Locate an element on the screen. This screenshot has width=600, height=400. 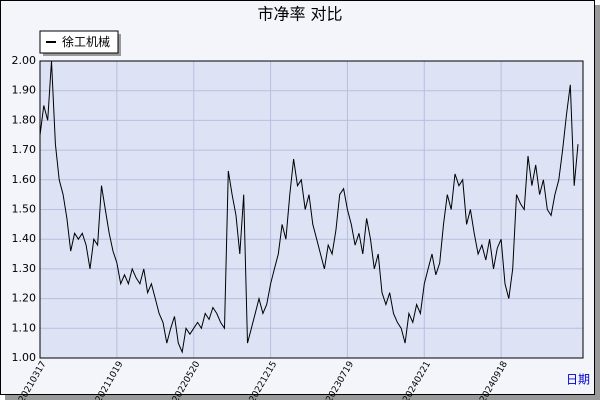
y-tick-label: 1.60 is located at coordinates (24, 179).